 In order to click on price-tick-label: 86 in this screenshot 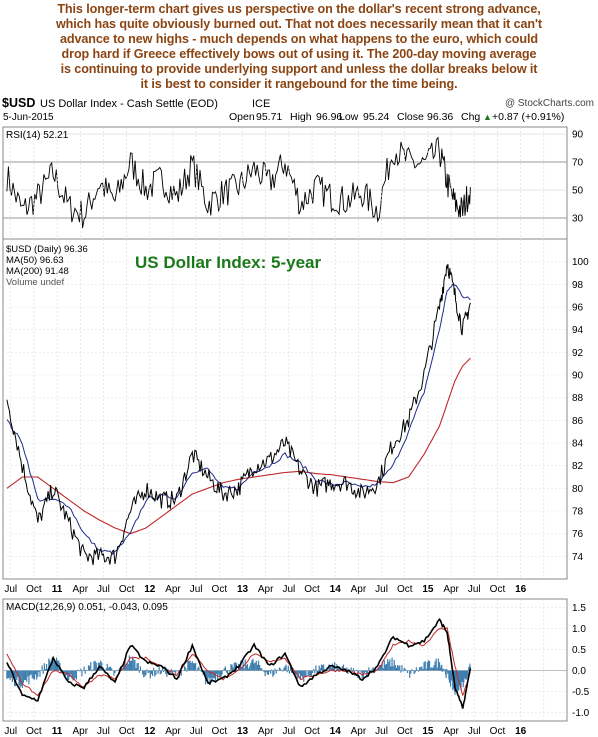, I will do `click(578, 421)`.